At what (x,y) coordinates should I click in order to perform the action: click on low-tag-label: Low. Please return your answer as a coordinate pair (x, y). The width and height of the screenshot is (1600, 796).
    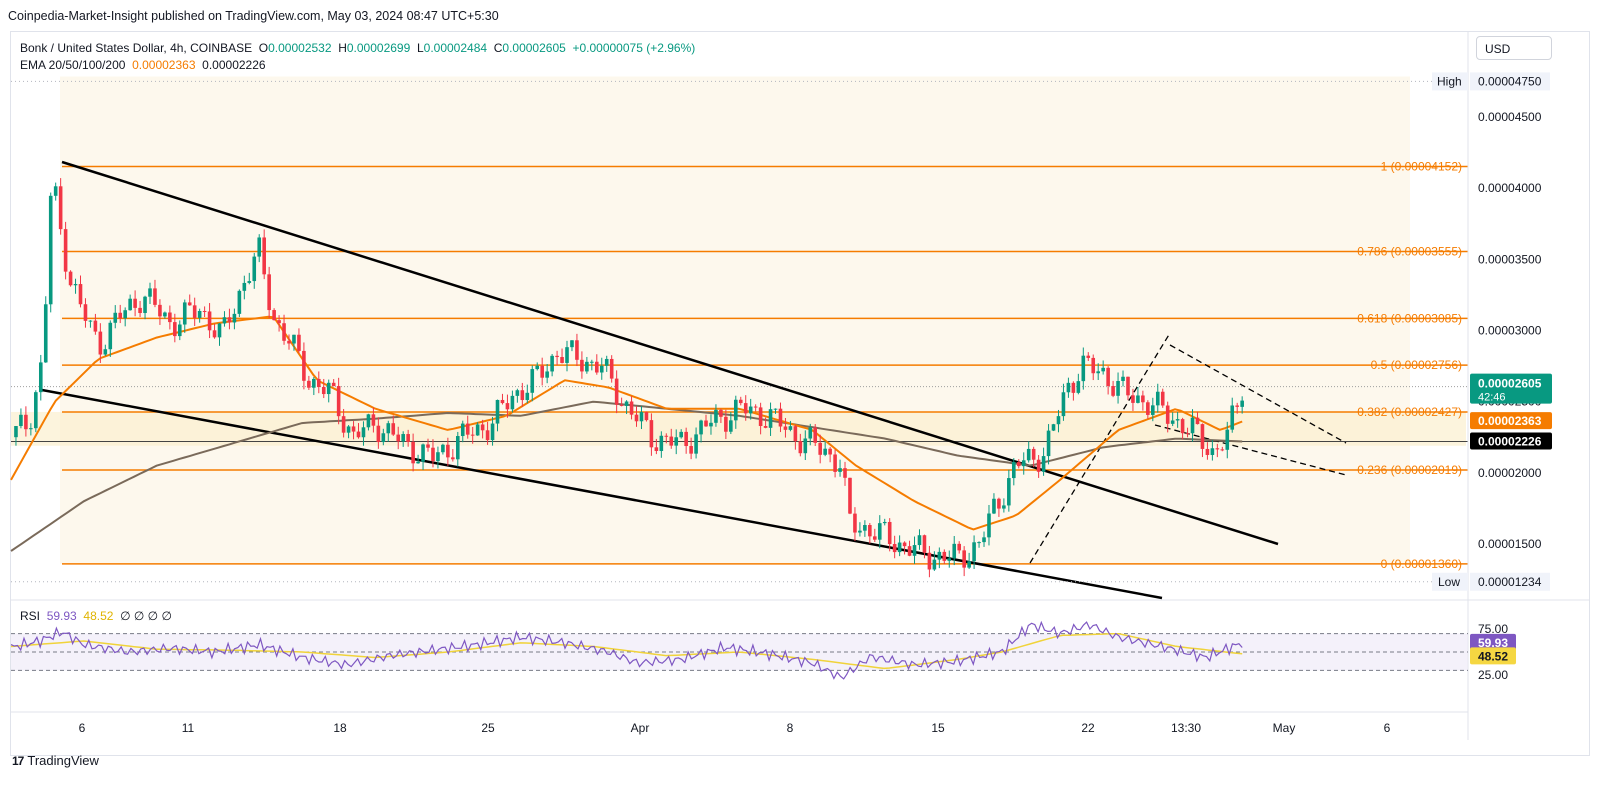
    Looking at the image, I should click on (1449, 582).